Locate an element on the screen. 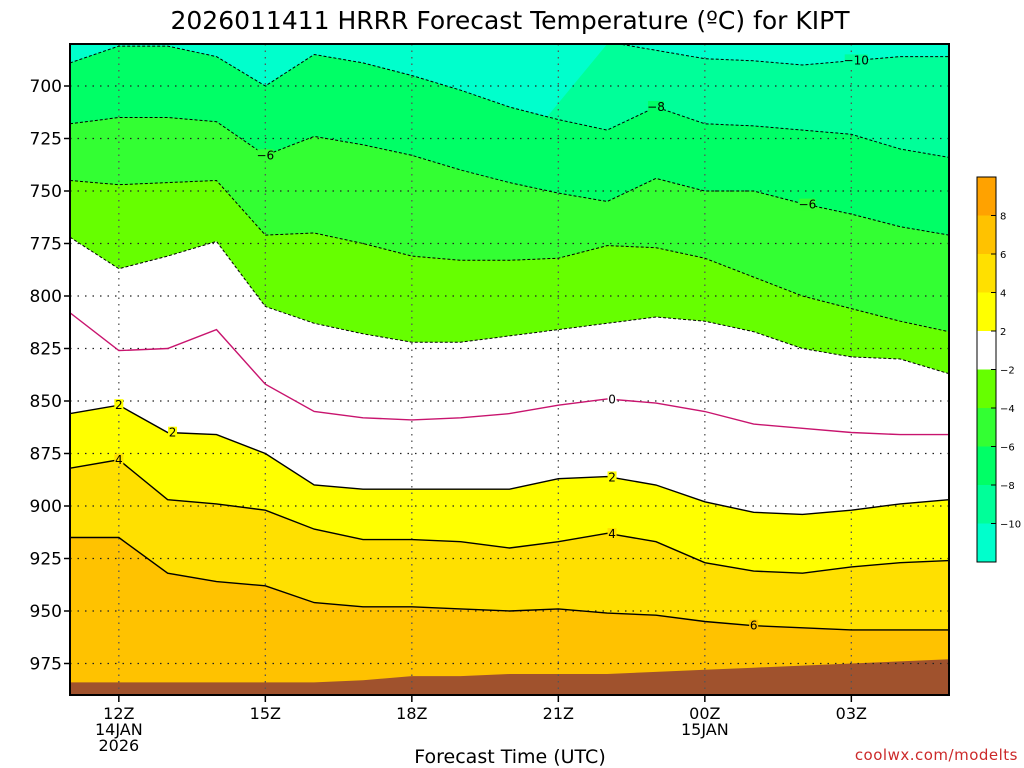 This screenshot has height=768, width=1024. x-tick-label: 21Z is located at coordinates (558, 713).